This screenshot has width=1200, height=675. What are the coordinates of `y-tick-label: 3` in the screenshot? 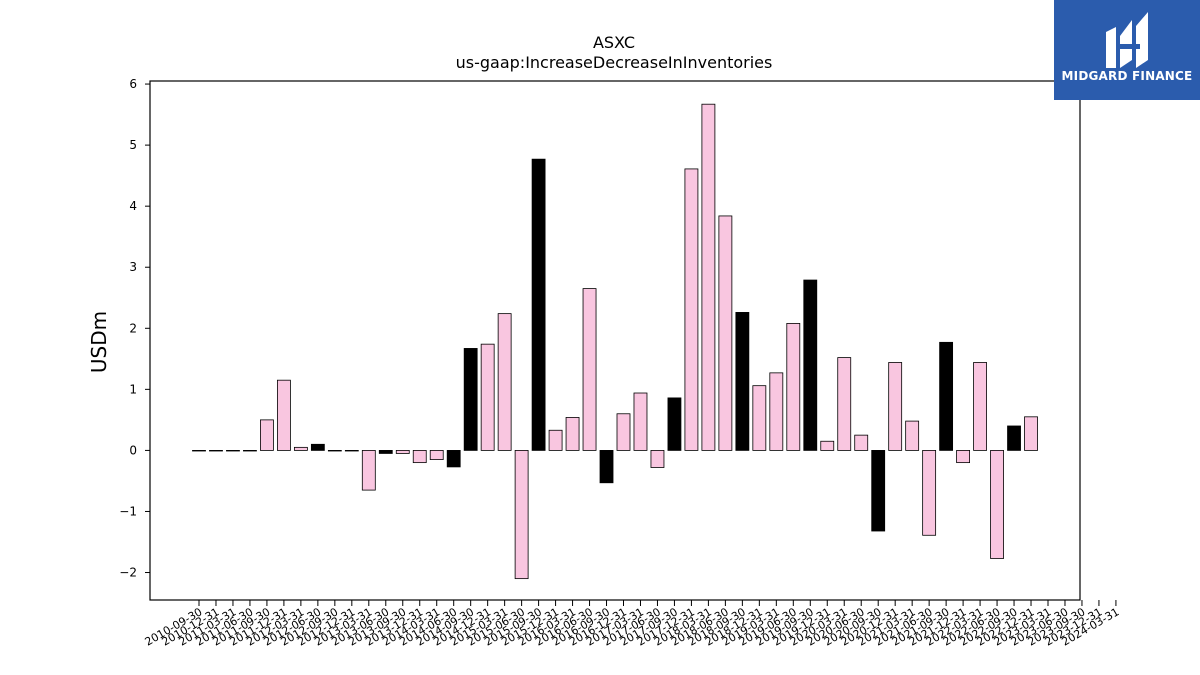 It's located at (133, 267).